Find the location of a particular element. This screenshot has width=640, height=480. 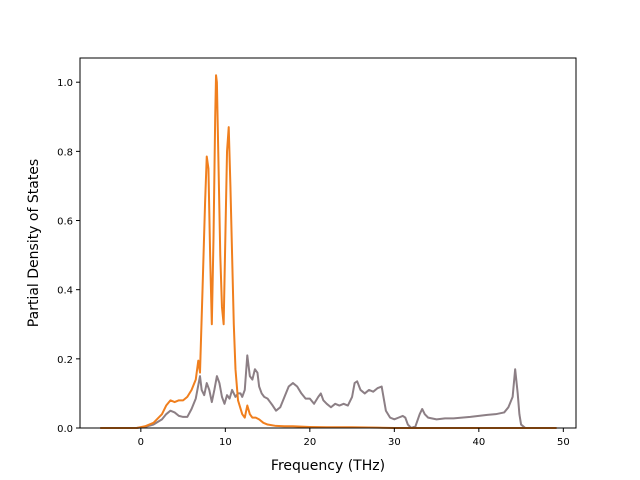

y-tick-label: 0.6 is located at coordinates (65, 222).